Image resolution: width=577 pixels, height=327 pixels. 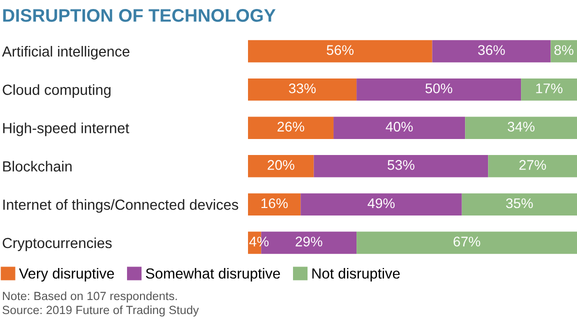 What do you see at coordinates (66, 53) in the screenshot?
I see `y-tick-label: Artificial intelligence` at bounding box center [66, 53].